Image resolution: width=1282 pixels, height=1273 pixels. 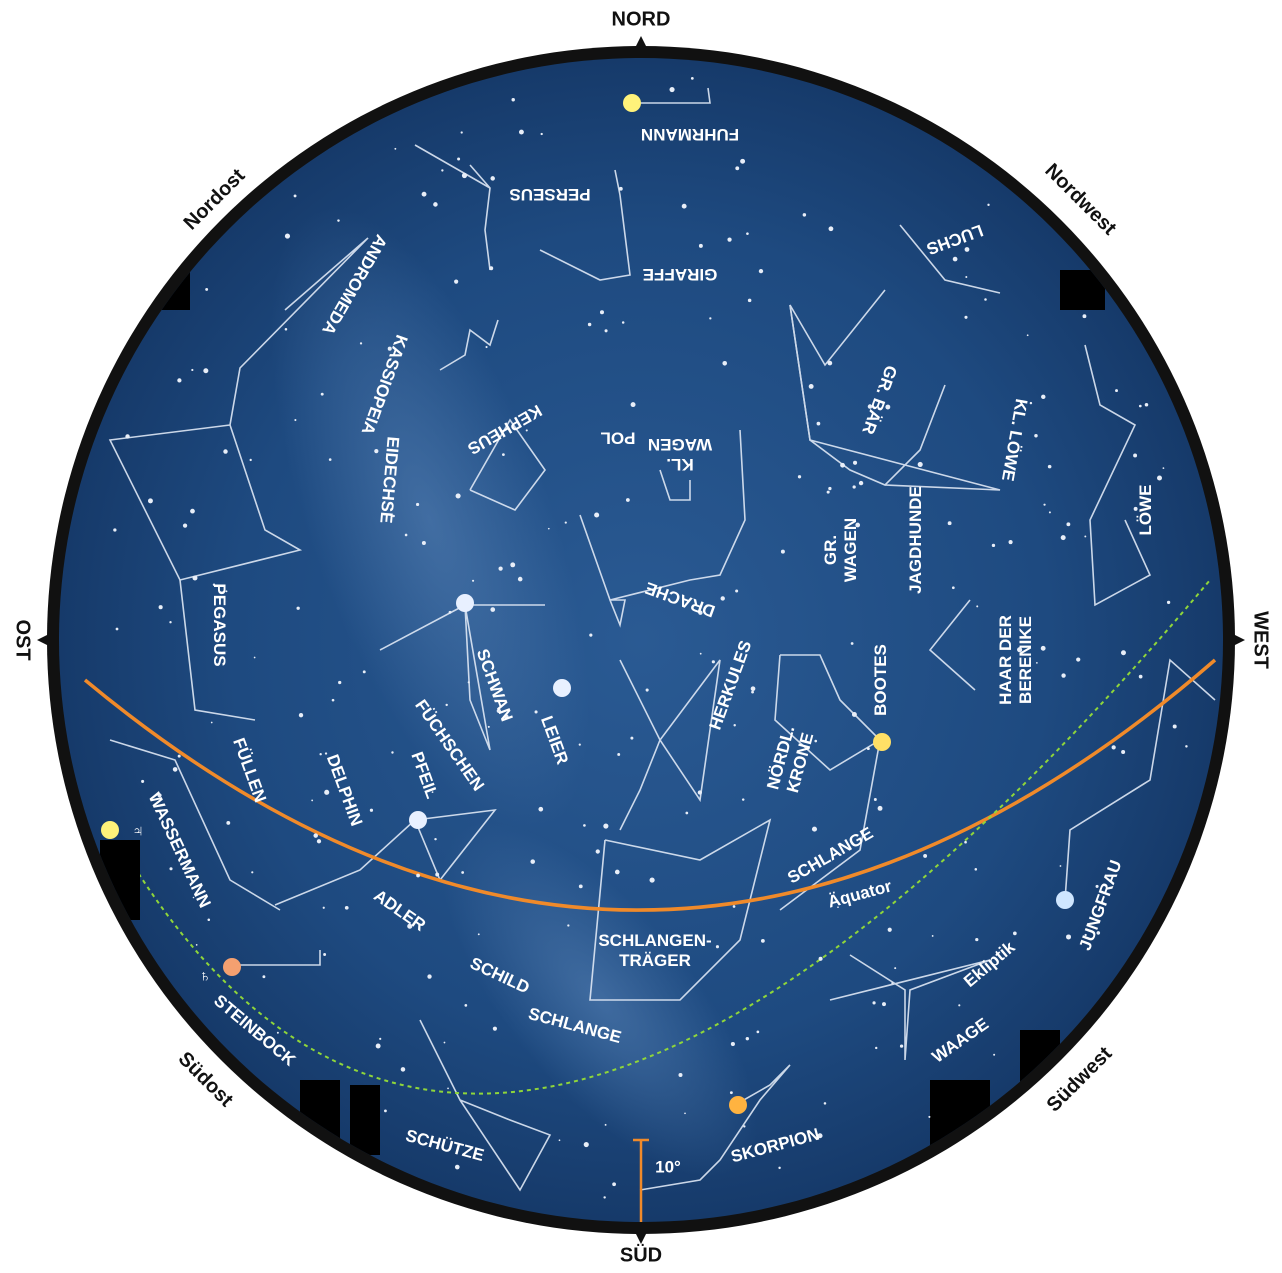 What do you see at coordinates (668, 1166) in the screenshot?
I see `scale-label: 10°` at bounding box center [668, 1166].